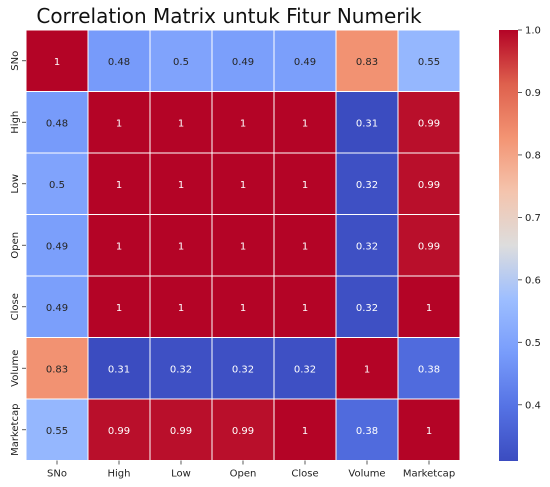 Image resolution: width=550 pixels, height=487 pixels. Describe the element at coordinates (229, 16) in the screenshot. I see `chart-title: Correlation Matrix untuk Fitur Numerik` at that location.